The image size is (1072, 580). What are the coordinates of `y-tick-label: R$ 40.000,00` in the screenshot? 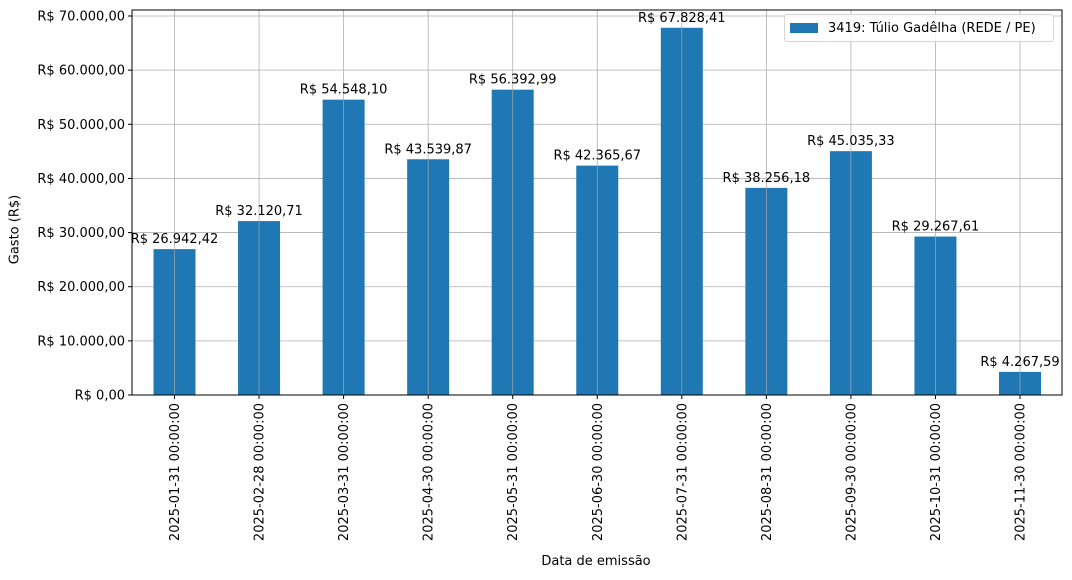 It's located at (81, 179).